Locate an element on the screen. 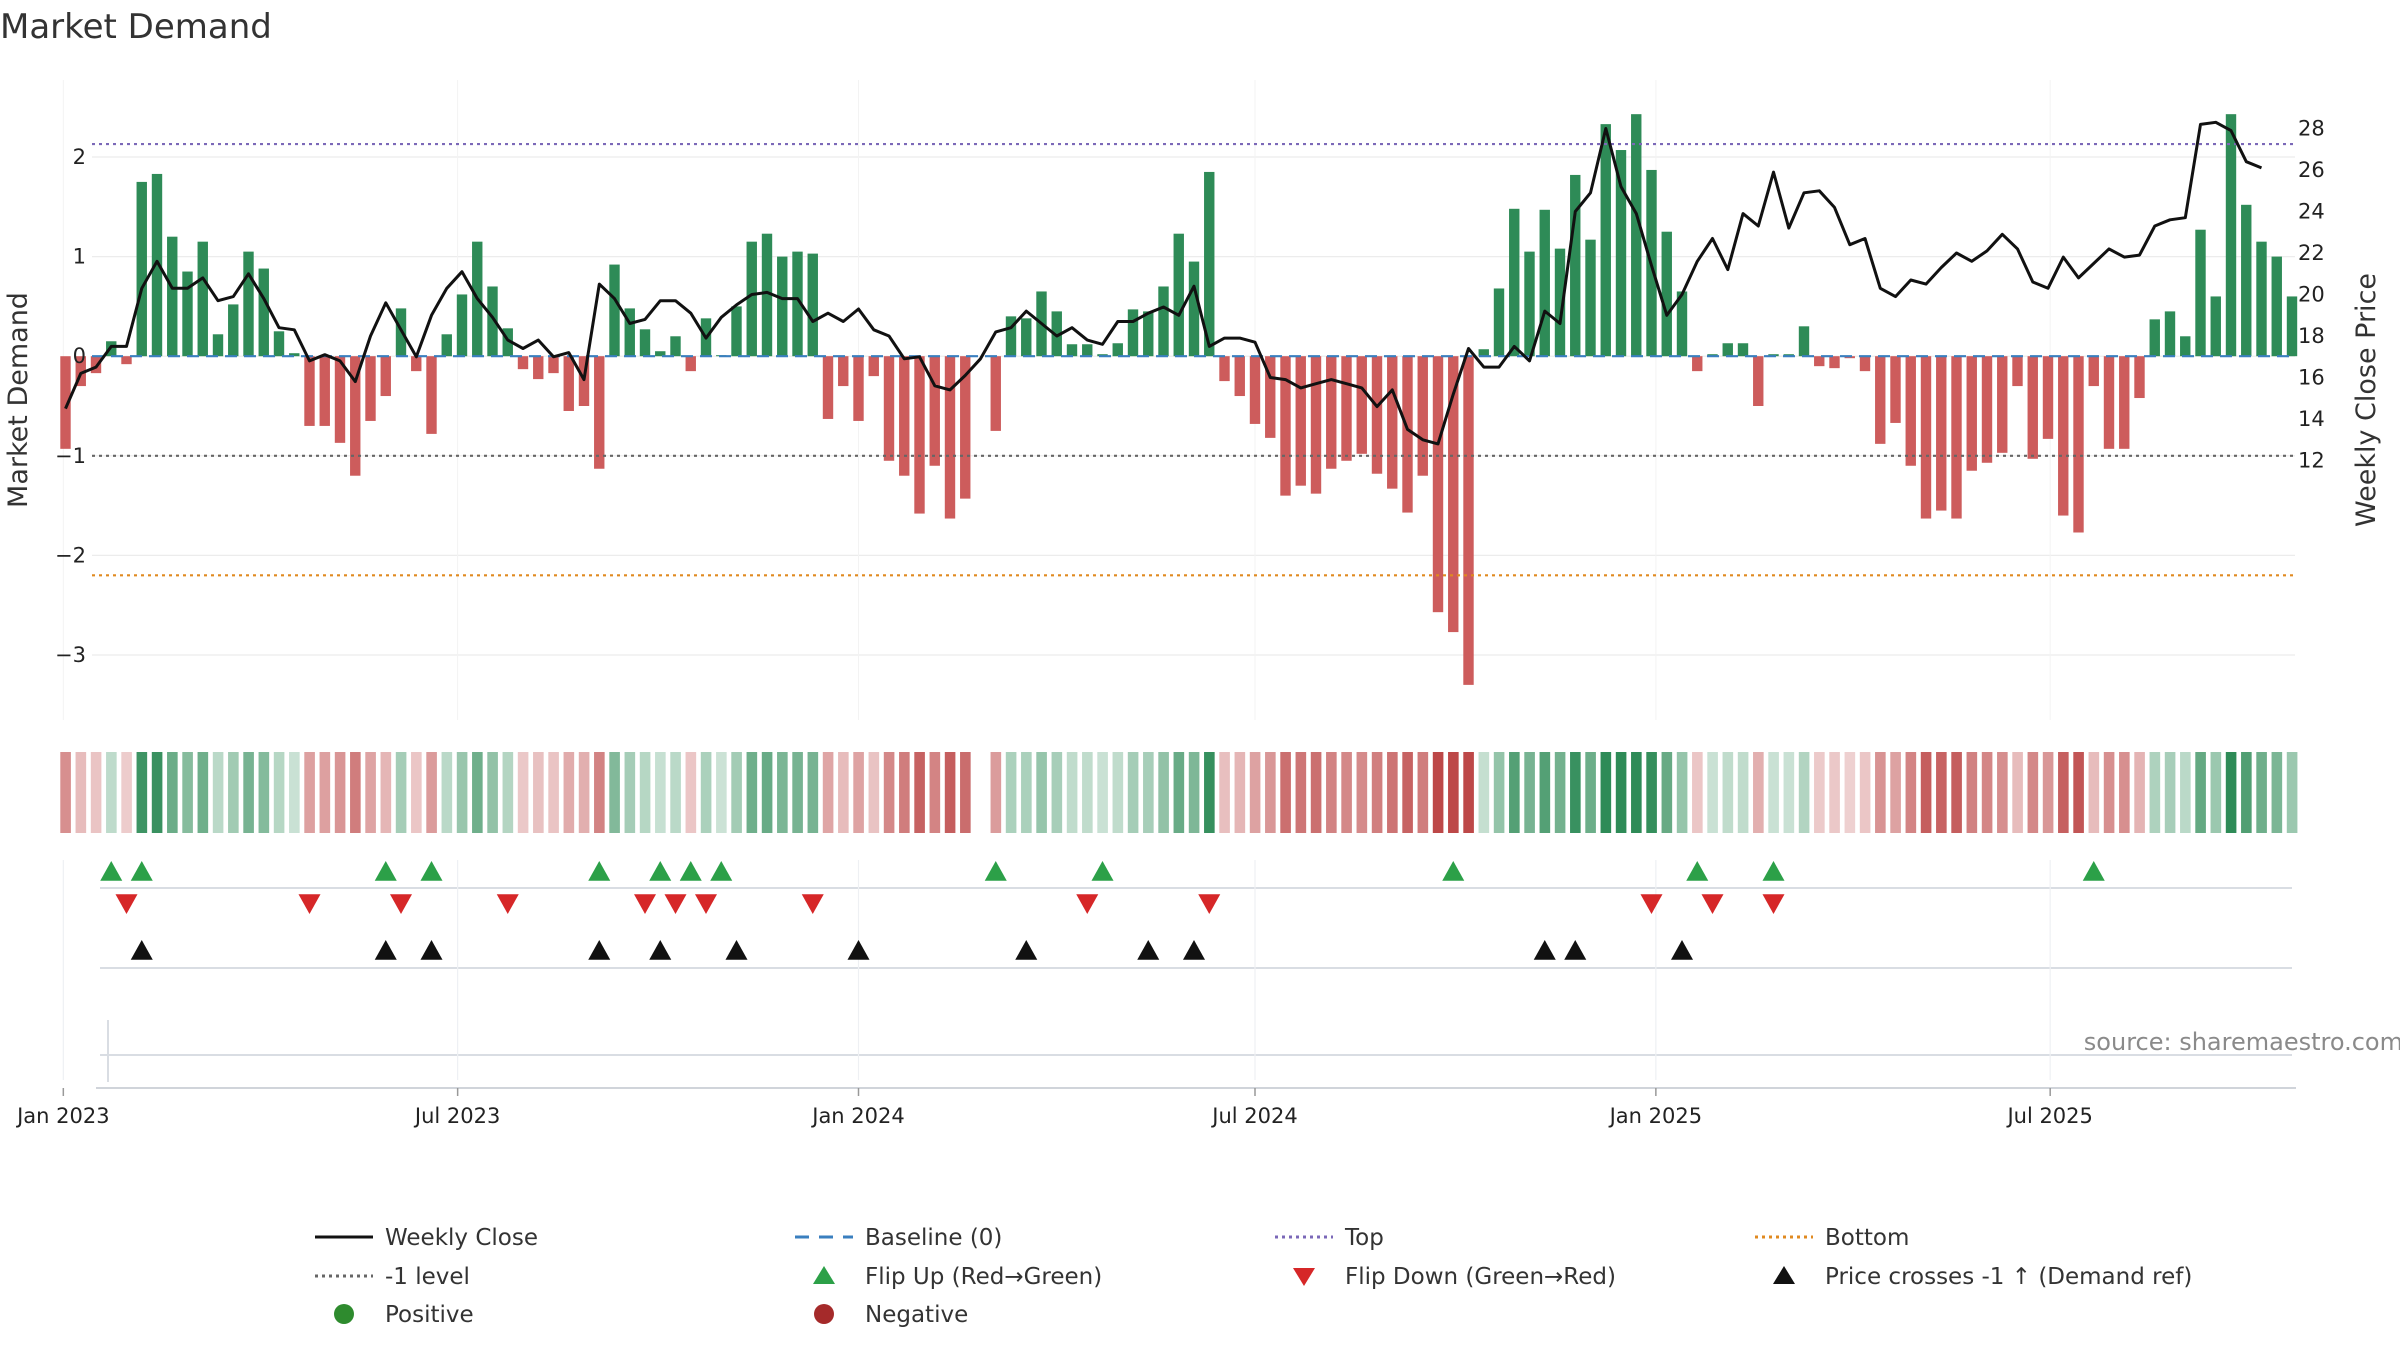  legend-item: Flip Up (Red→Green) is located at coordinates (957, 1277).